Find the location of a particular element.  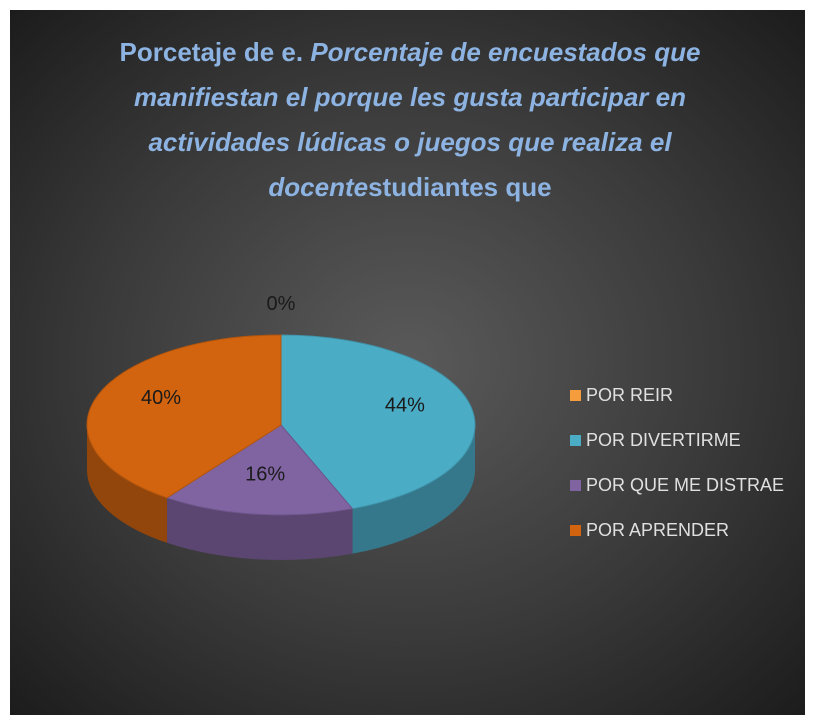

legend-label: POR DIVERTIRME is located at coordinates (663, 440).